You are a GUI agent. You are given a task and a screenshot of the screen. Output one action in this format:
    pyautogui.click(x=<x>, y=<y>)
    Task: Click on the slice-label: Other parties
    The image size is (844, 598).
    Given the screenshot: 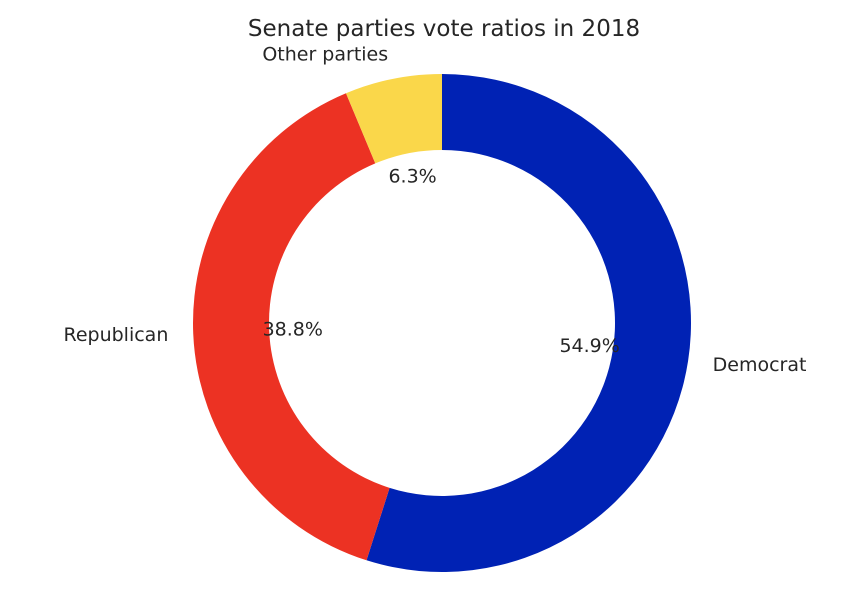 What is the action you would take?
    pyautogui.click(x=325, y=54)
    